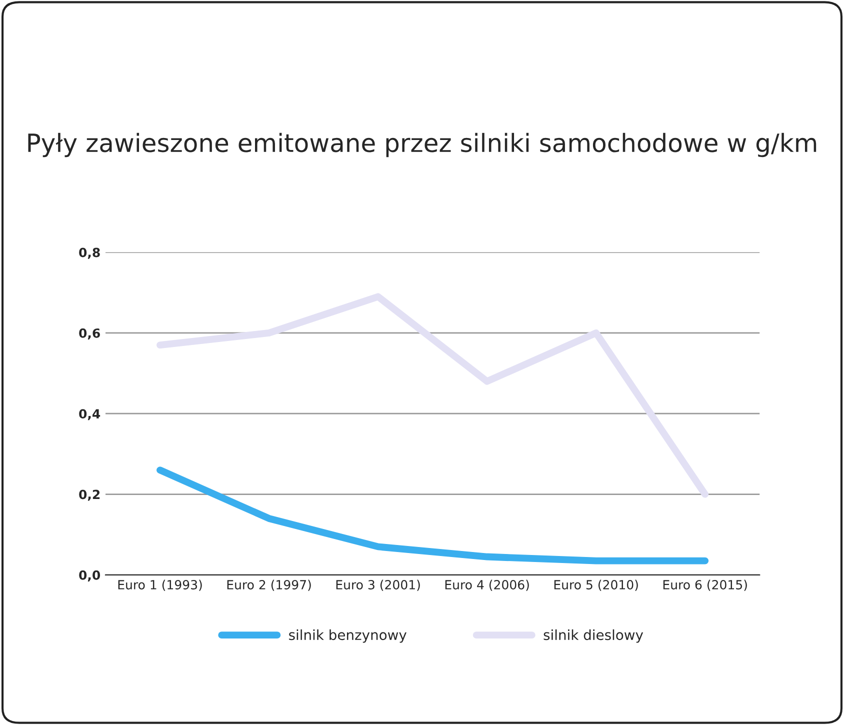  I want to click on chart-title: Pyły zawieszone emitowane przez silniki samochodowe w g/km, so click(422, 145).